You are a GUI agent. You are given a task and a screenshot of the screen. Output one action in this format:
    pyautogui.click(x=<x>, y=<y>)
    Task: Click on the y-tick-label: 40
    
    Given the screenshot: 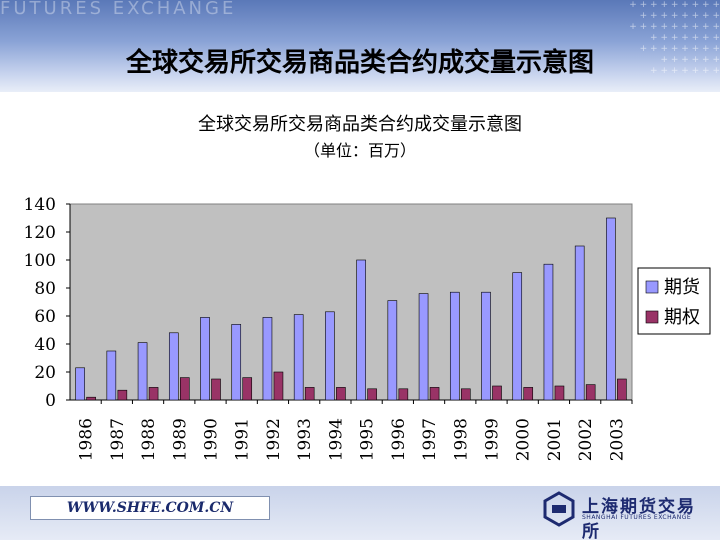 What is the action you would take?
    pyautogui.click(x=45, y=345)
    